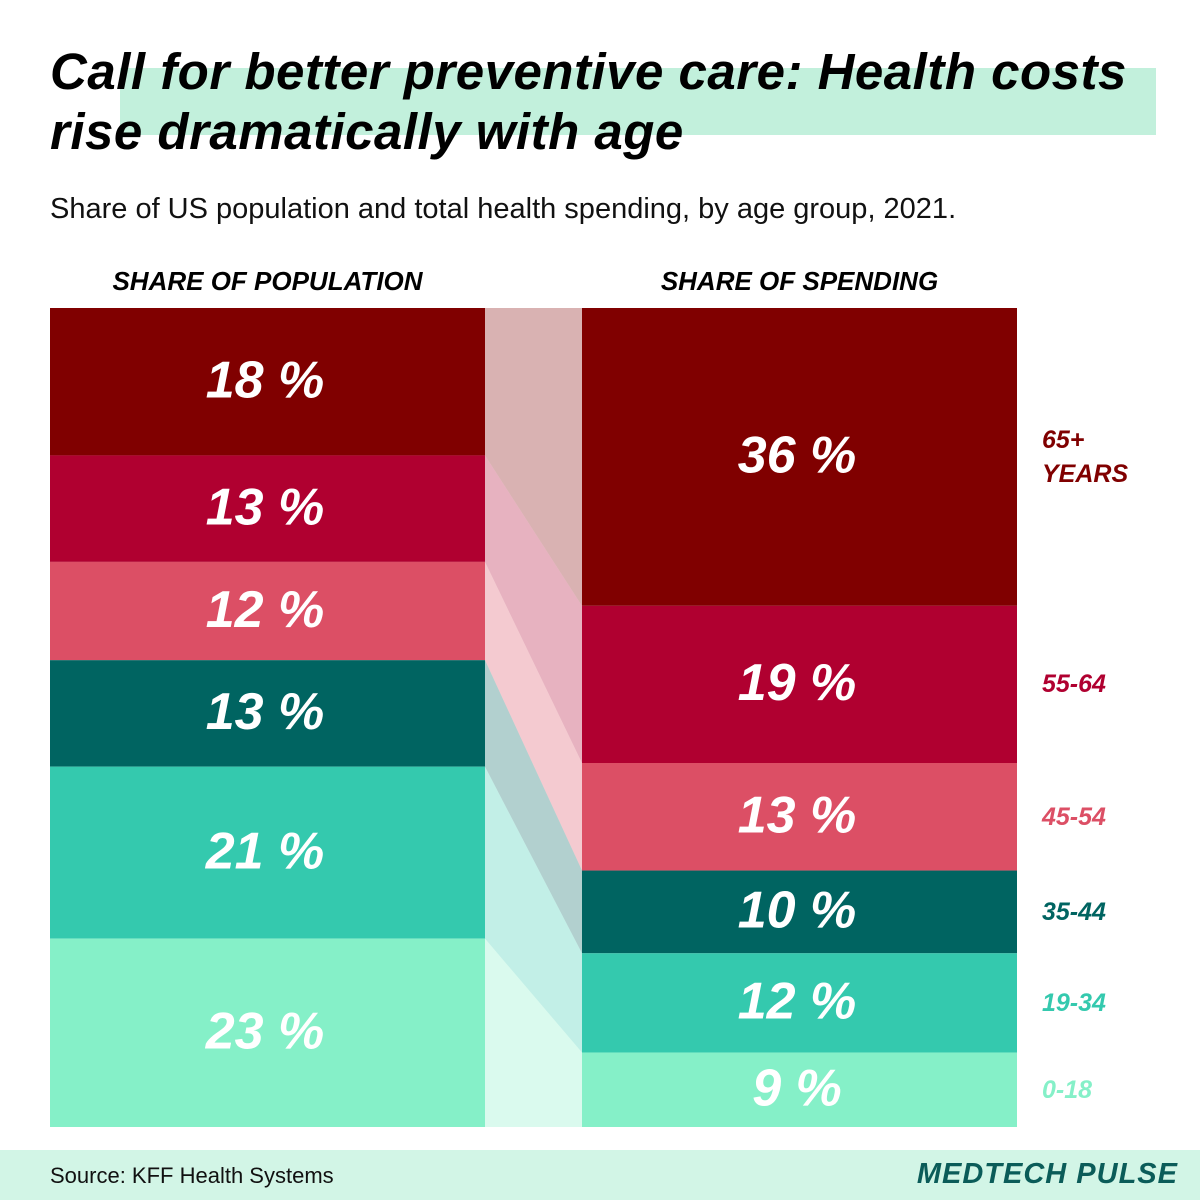 This screenshot has width=1200, height=1200. I want to click on value-label: 21 %, so click(265, 851).